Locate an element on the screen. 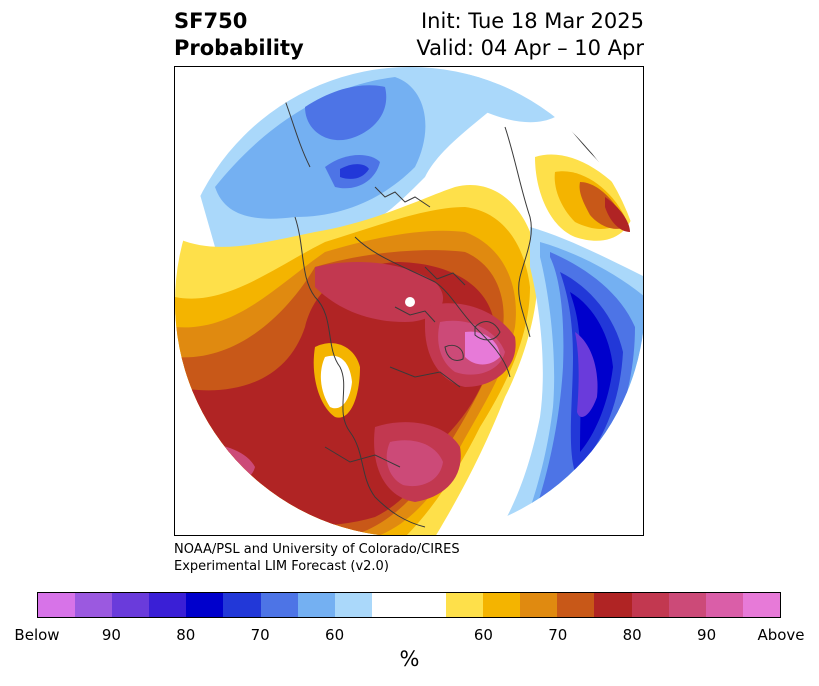  colorbar-unit: % is located at coordinates (409, 659).